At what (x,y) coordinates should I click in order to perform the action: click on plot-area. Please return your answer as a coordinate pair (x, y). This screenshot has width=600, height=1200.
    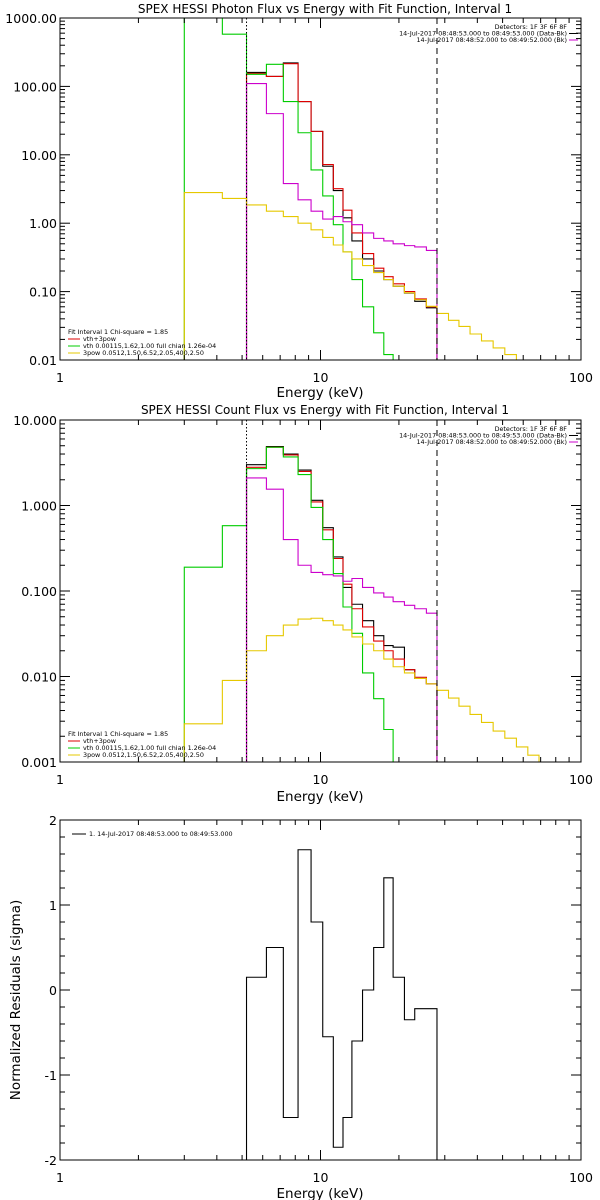
    Looking at the image, I should click on (341, 1004).